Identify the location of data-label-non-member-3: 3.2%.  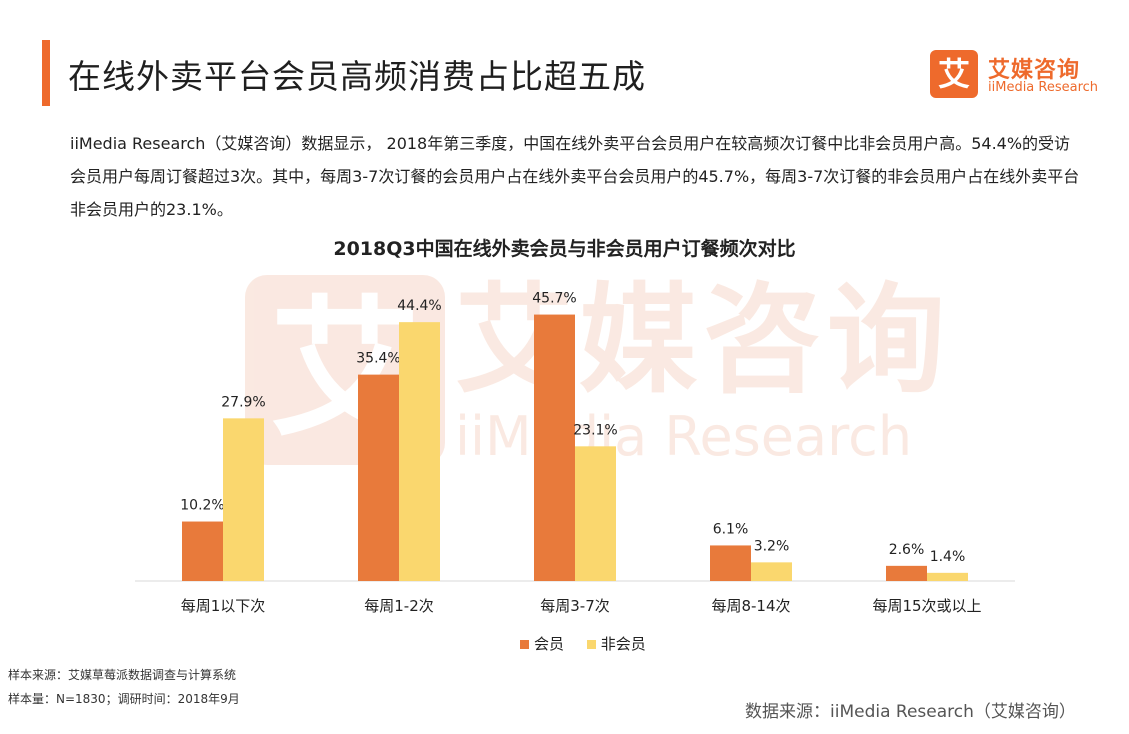
(772, 546).